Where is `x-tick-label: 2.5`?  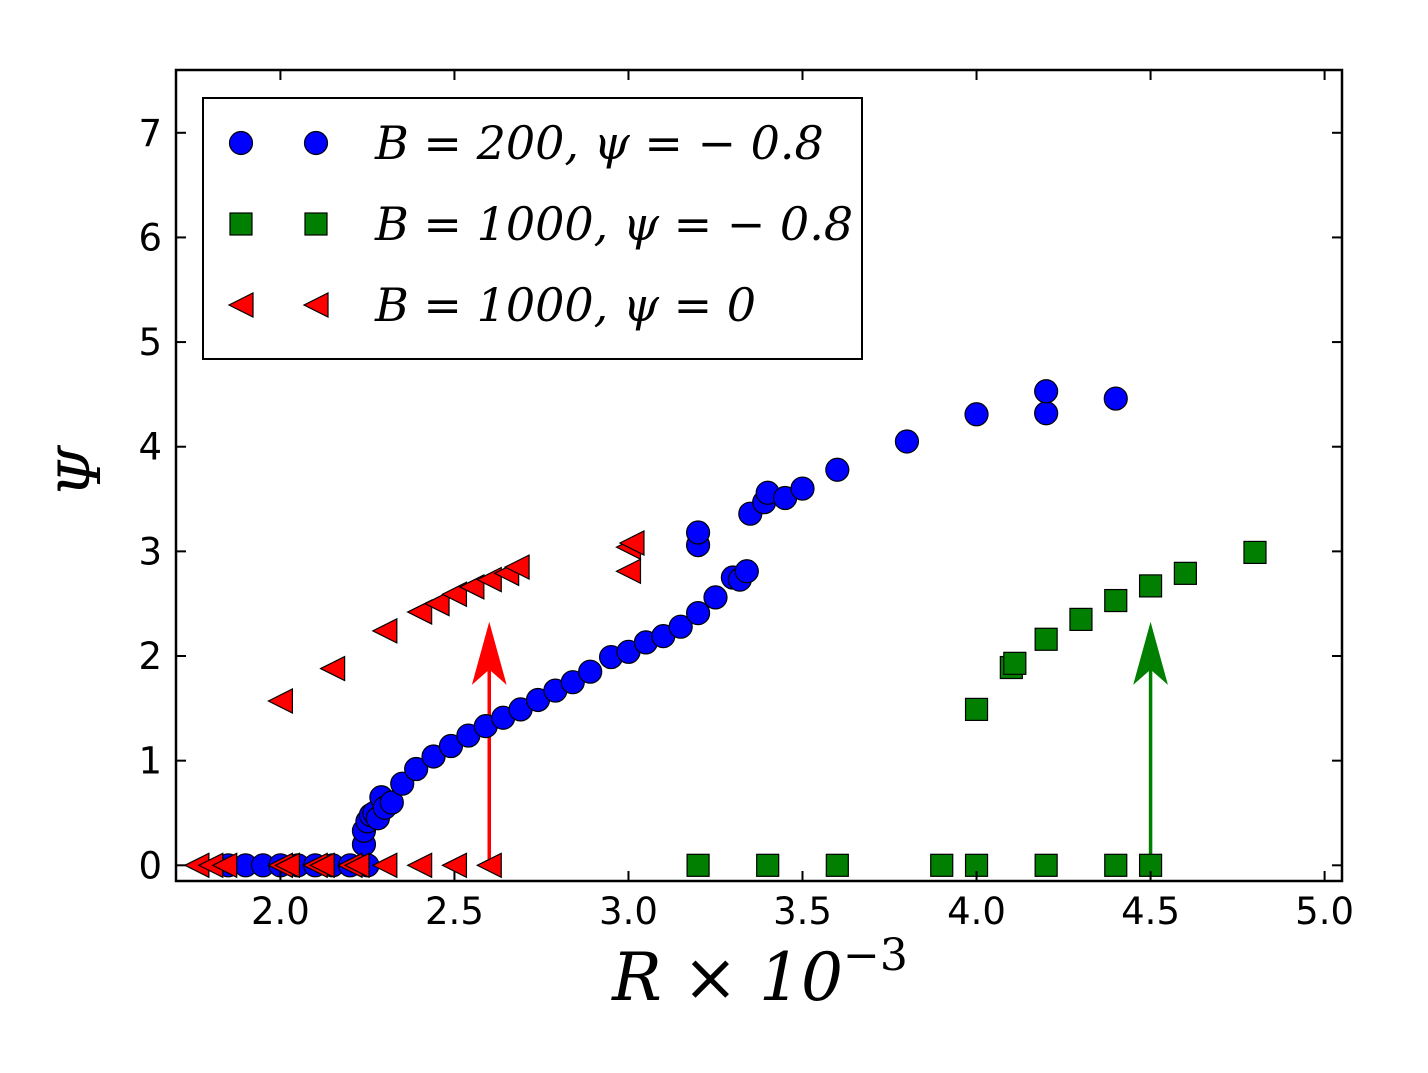
x-tick-label: 2.5 is located at coordinates (454, 911).